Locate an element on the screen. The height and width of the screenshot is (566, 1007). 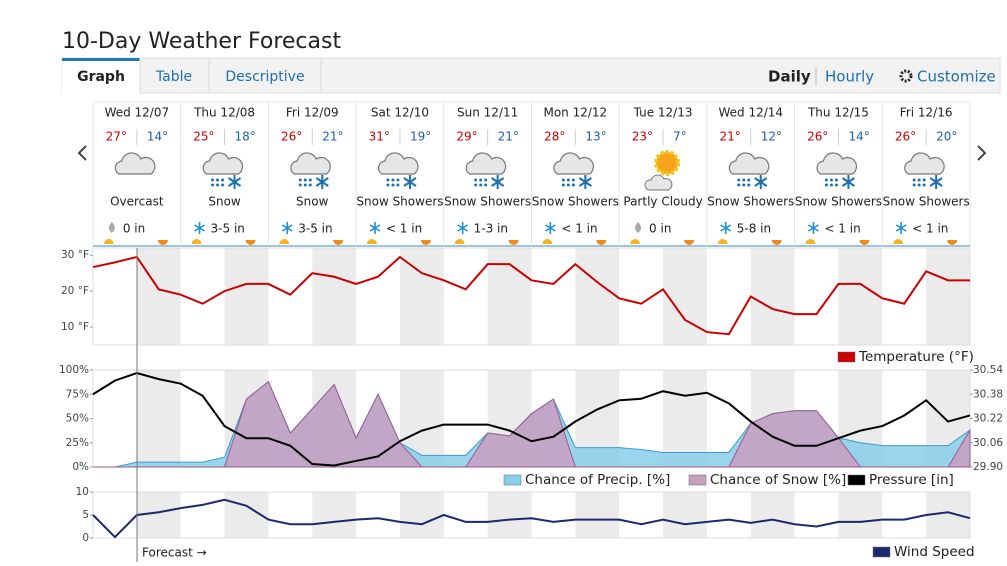
y-tick-label: 100% is located at coordinates (74, 370).